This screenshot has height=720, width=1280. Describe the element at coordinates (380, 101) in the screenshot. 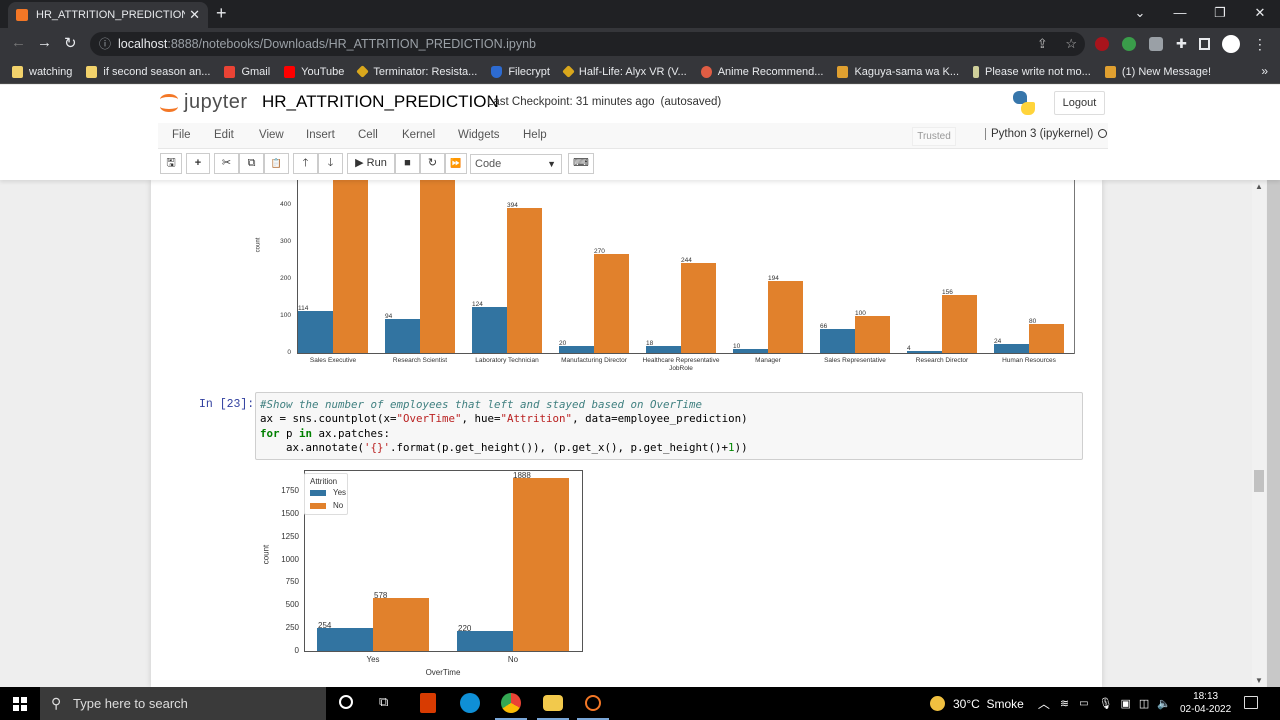

I see `notebook-name: HR_ATTRITION_PREDICTION` at that location.